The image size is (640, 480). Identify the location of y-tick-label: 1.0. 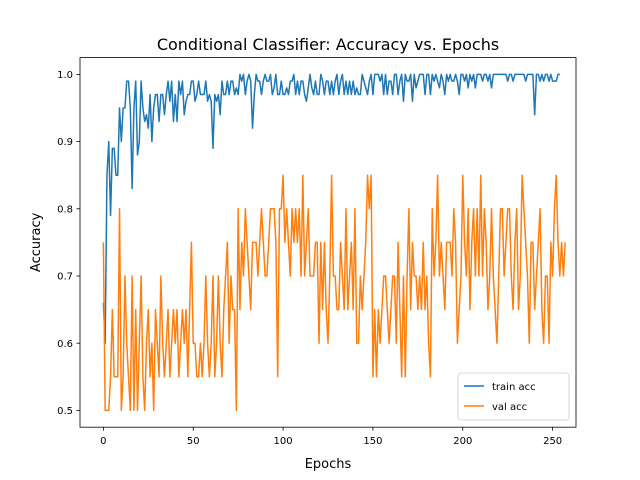
(65, 75).